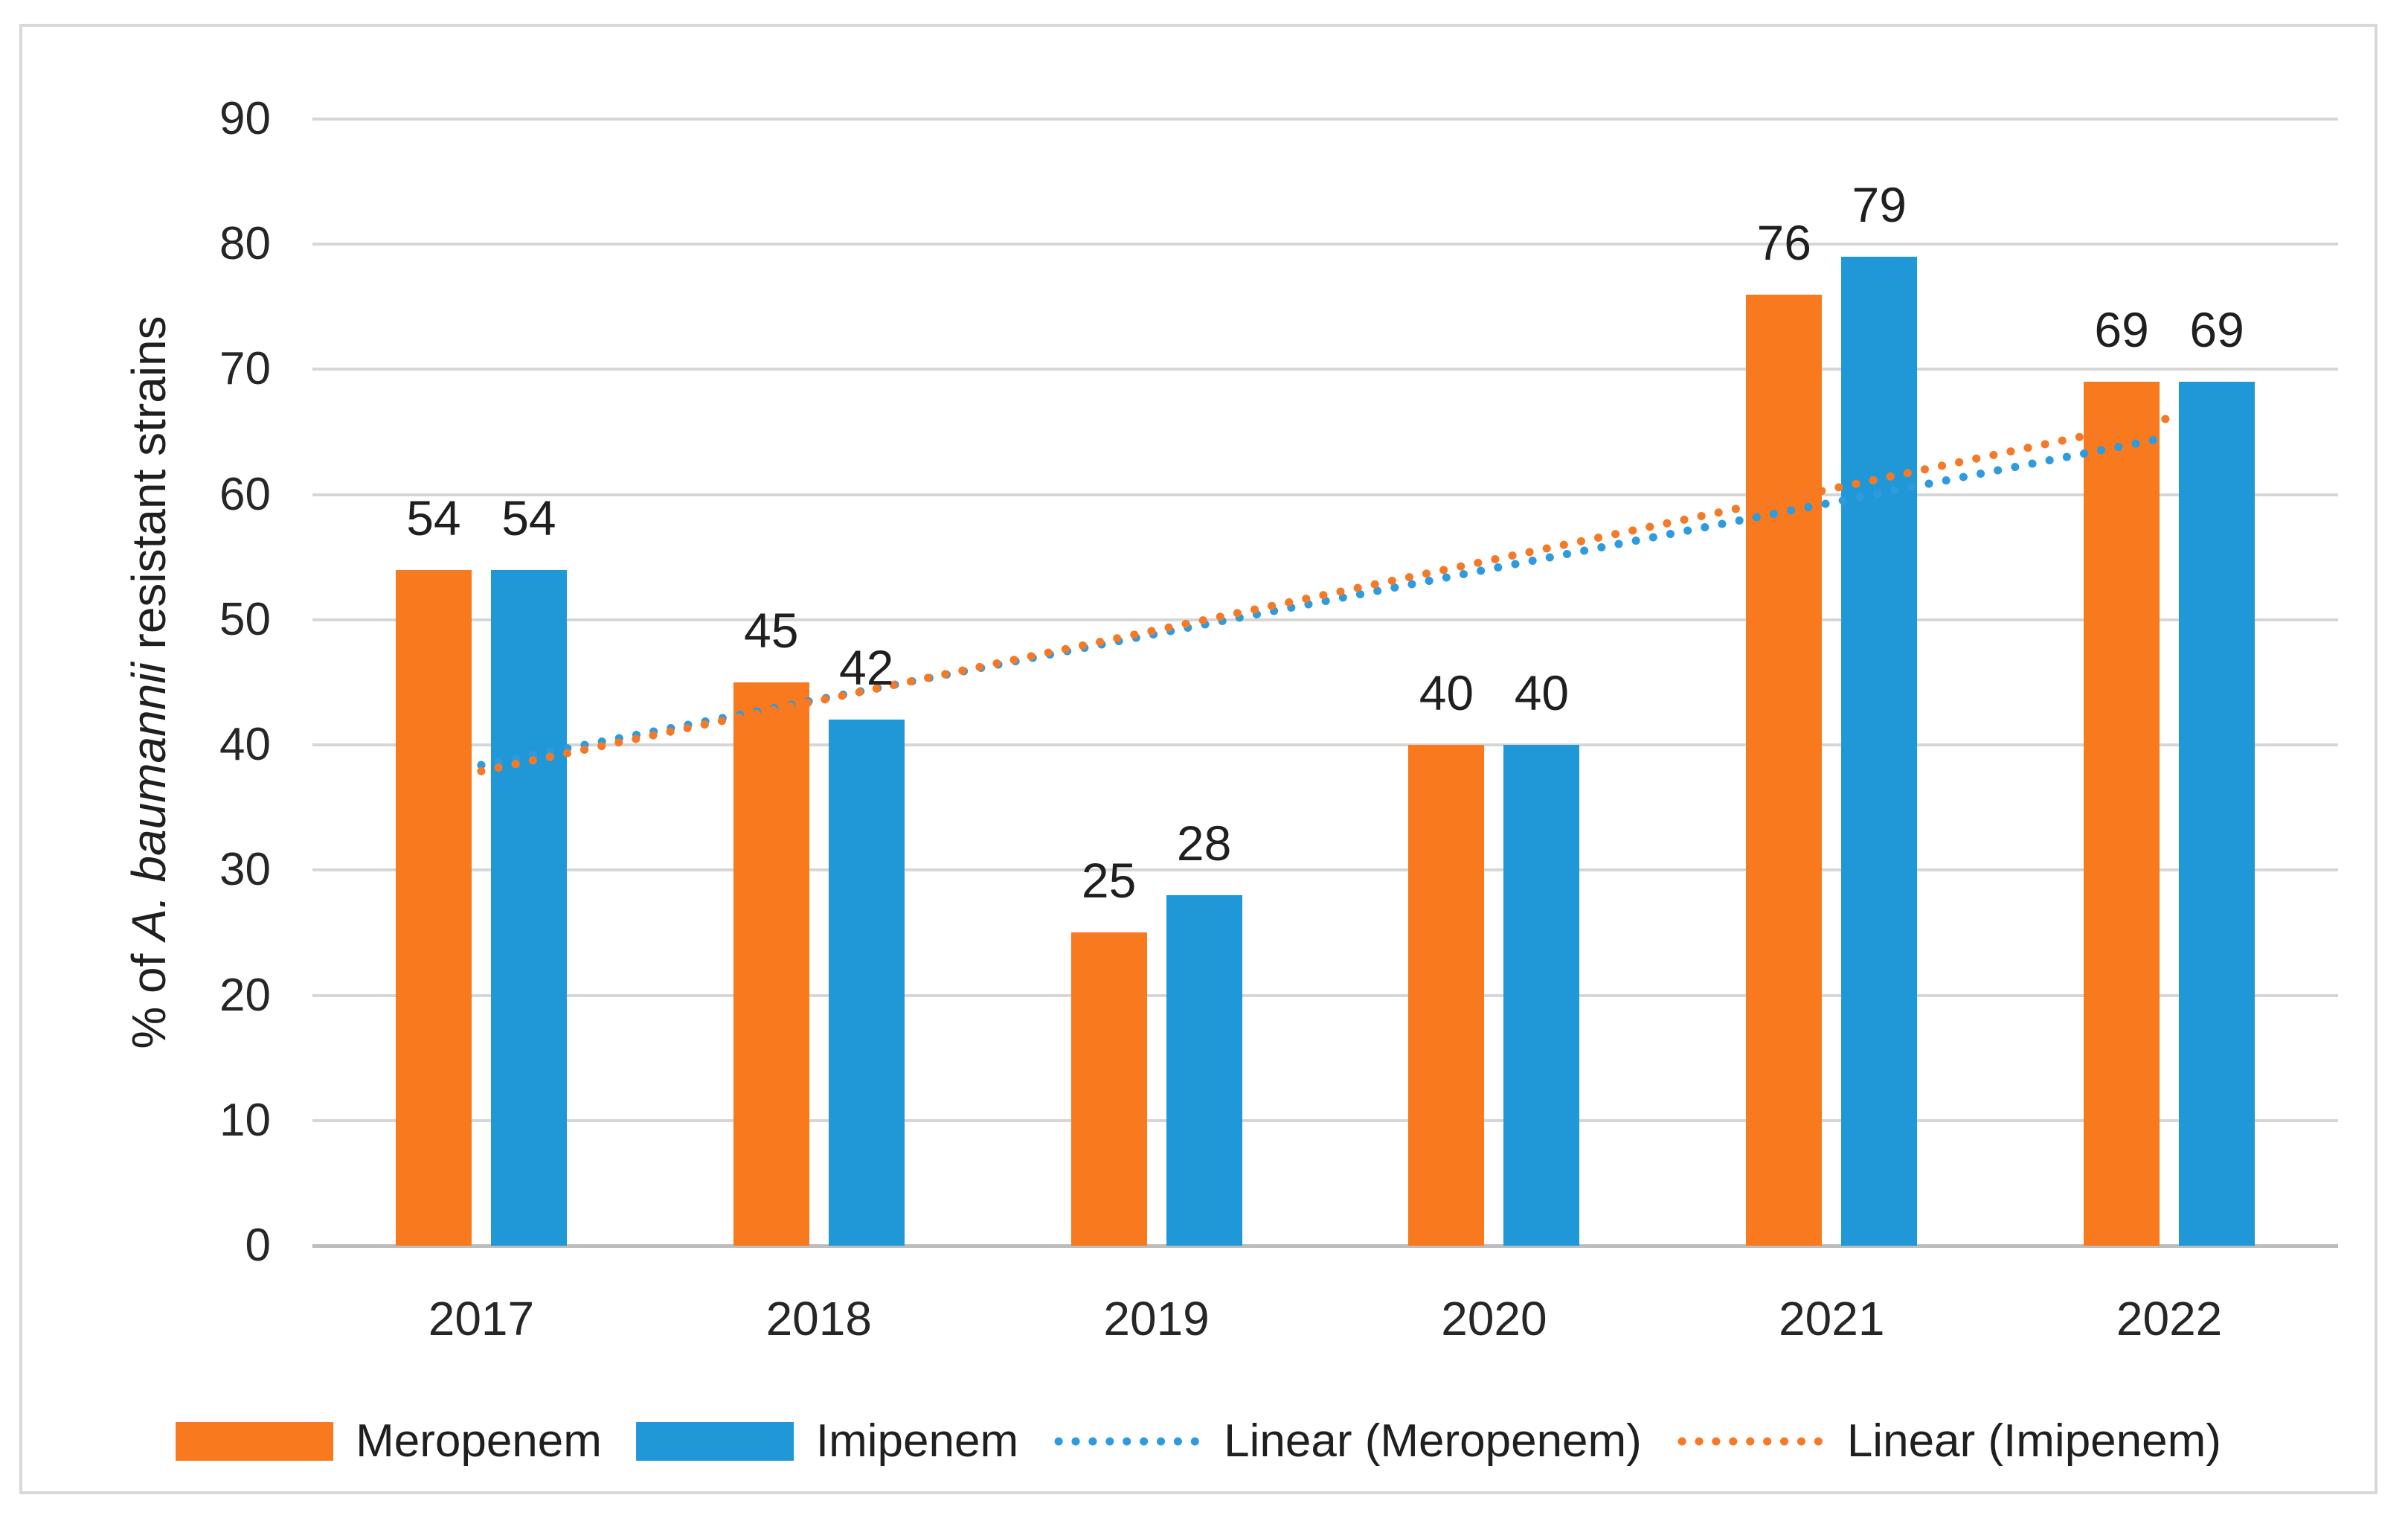  What do you see at coordinates (479, 1441) in the screenshot?
I see `legend-label: Meropenem` at bounding box center [479, 1441].